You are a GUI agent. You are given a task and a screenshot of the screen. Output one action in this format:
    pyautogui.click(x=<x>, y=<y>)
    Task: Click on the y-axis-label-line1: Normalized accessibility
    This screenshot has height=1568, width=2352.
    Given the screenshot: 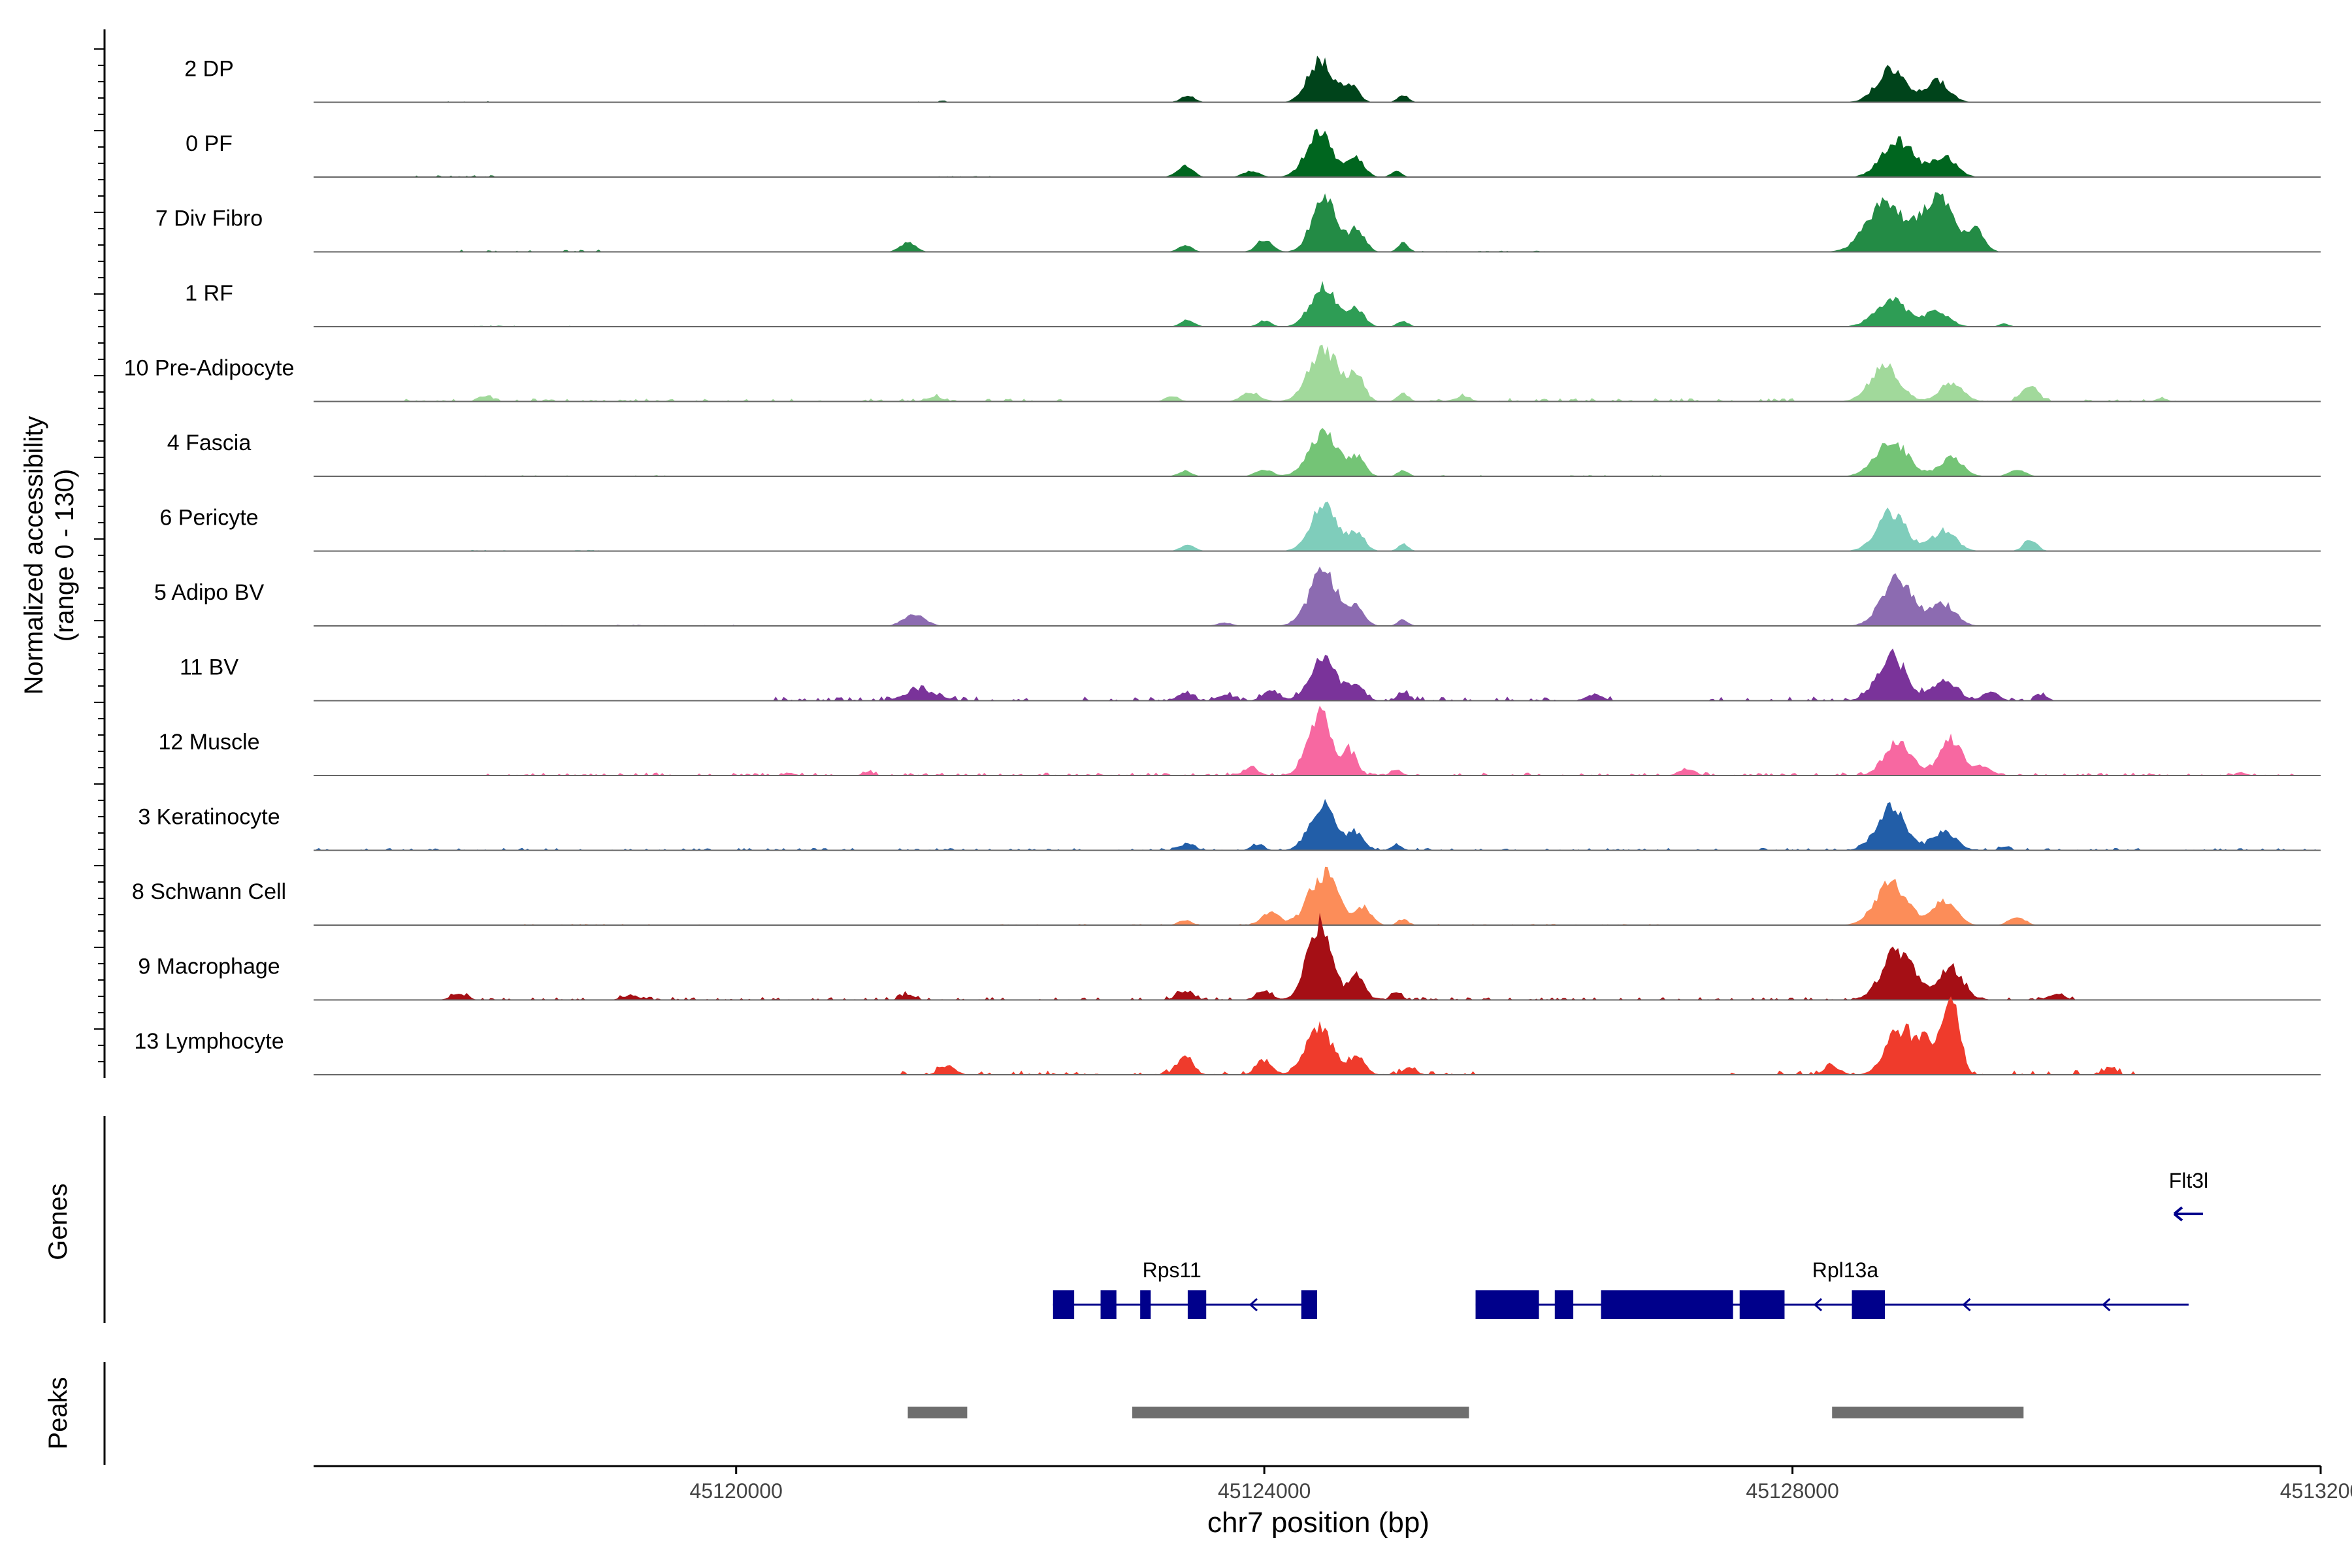 What is the action you would take?
    pyautogui.click(x=34, y=555)
    